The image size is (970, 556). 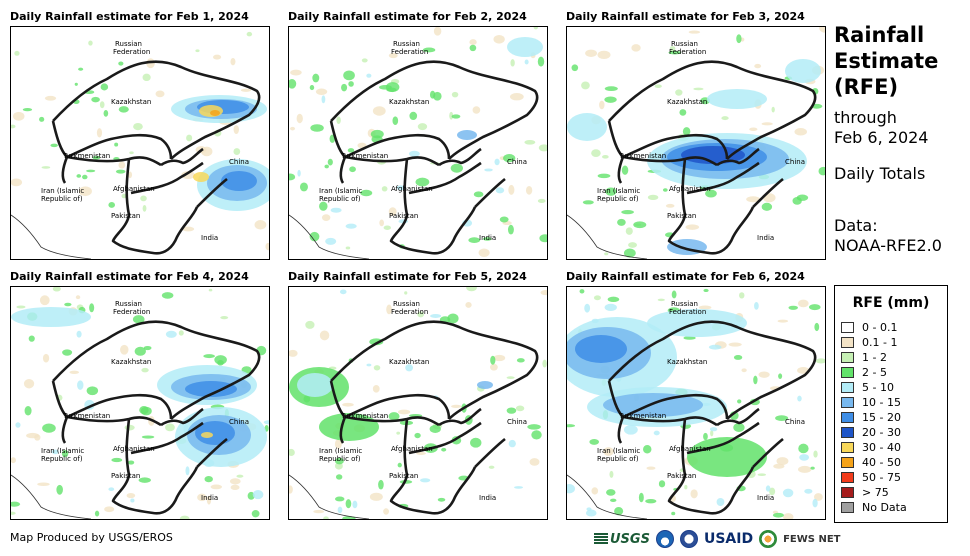 I want to click on map-label-kazakhstan: Kazakhstan, so click(x=409, y=362).